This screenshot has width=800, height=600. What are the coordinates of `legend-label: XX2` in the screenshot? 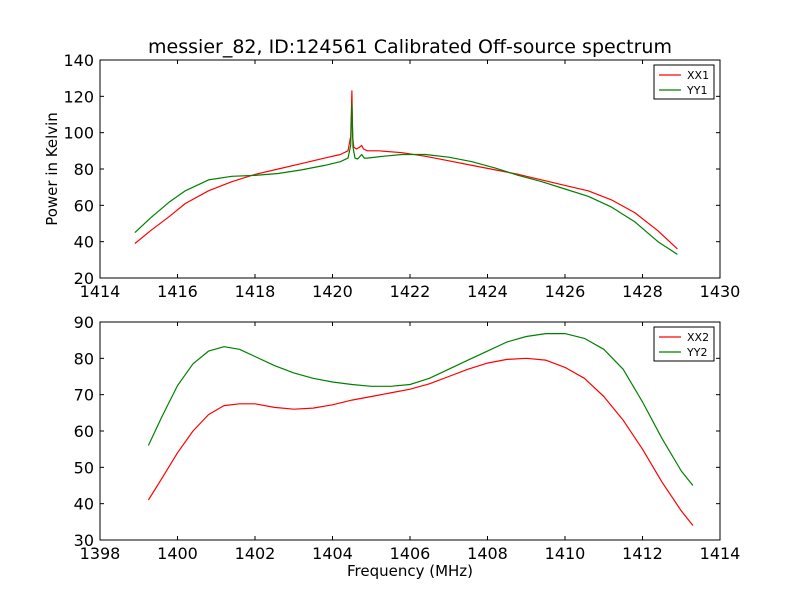 It's located at (698, 337).